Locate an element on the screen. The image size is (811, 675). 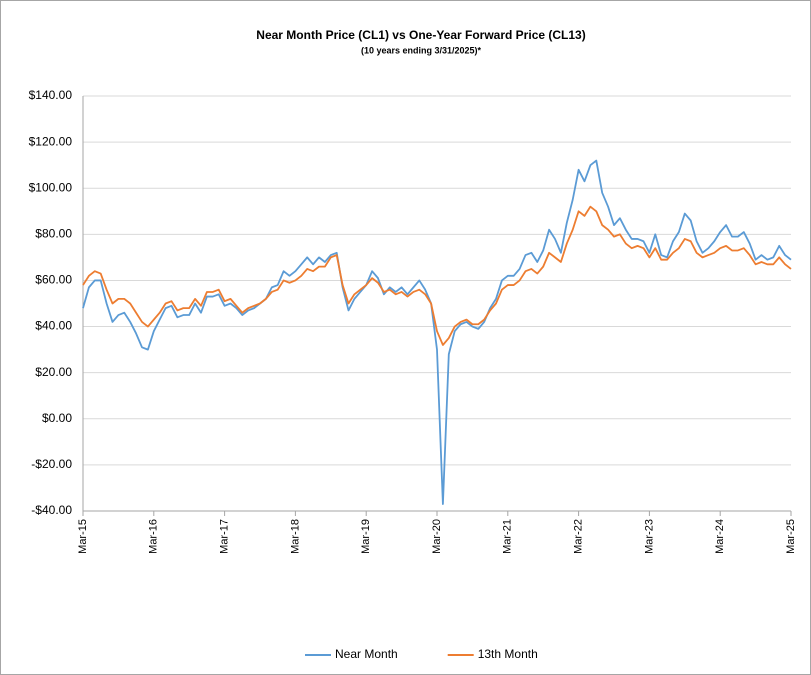
x-tick-label: Mar-18 is located at coordinates (295, 536).